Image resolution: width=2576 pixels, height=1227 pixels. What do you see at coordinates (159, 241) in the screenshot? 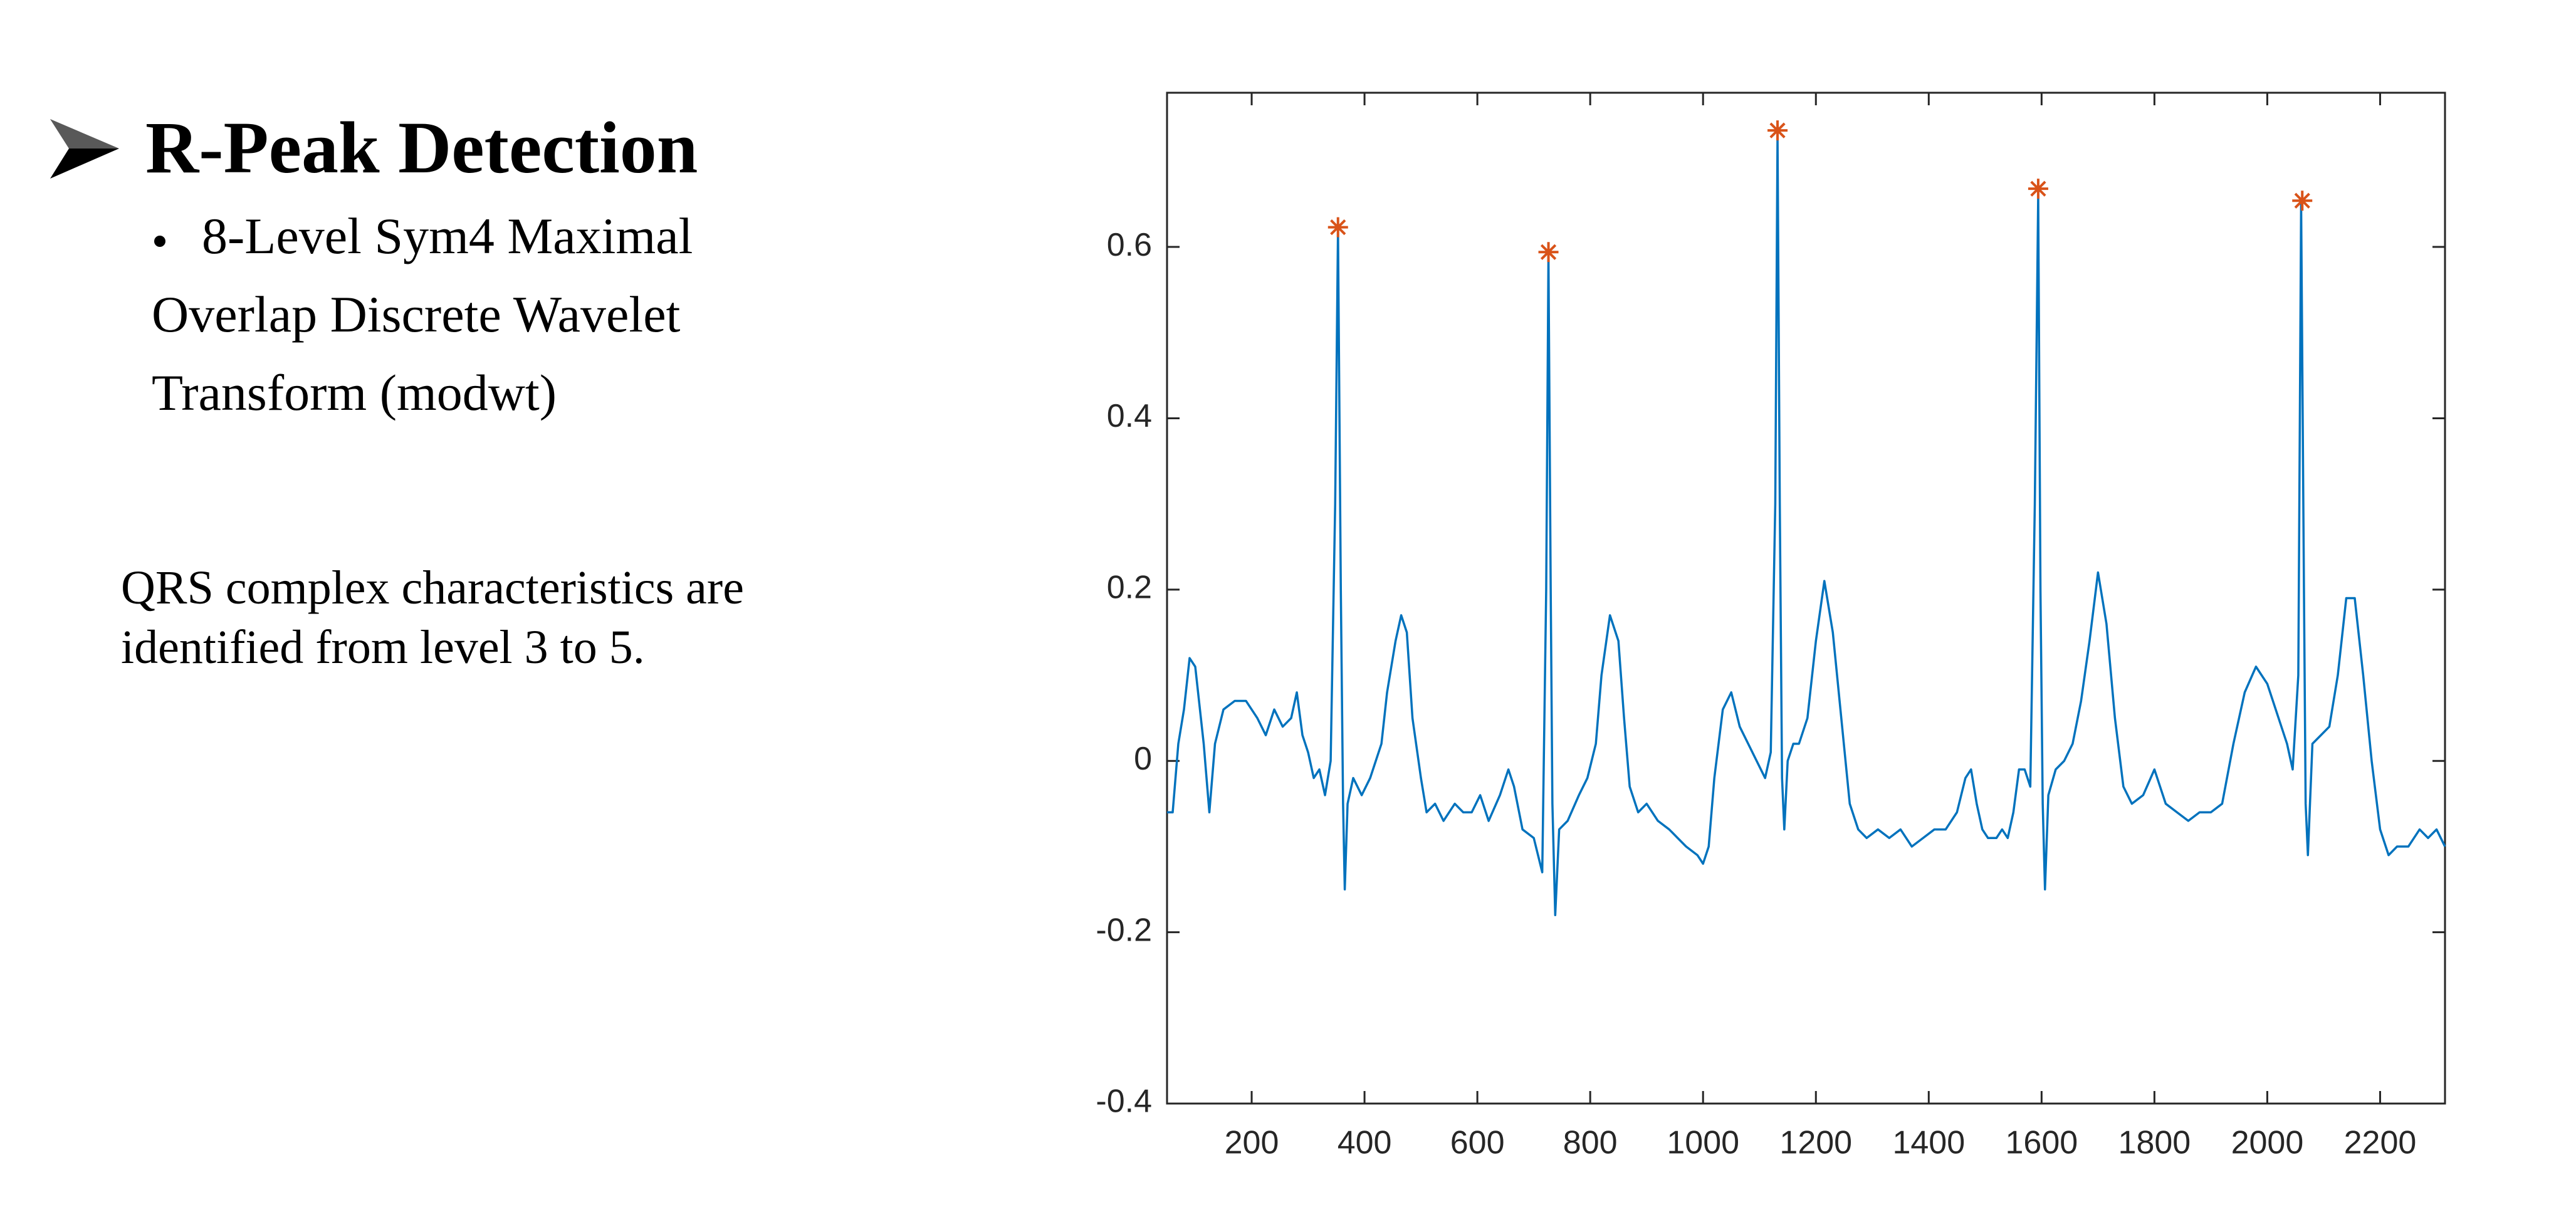
I see `bullet-dot` at bounding box center [159, 241].